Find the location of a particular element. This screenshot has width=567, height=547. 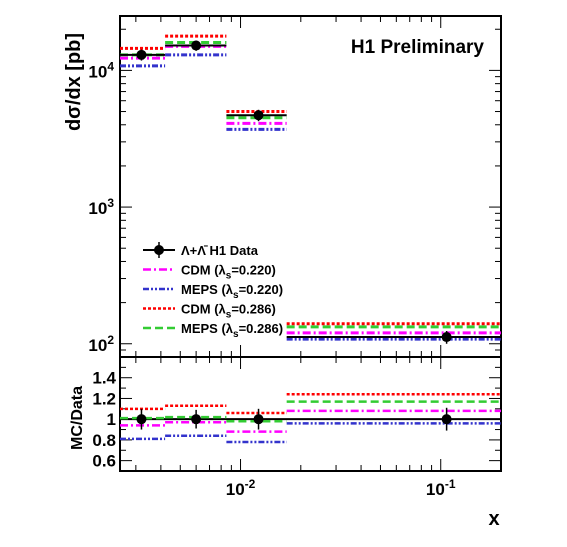

ratio-y-tick-label: 0.6 is located at coordinates (104, 461).